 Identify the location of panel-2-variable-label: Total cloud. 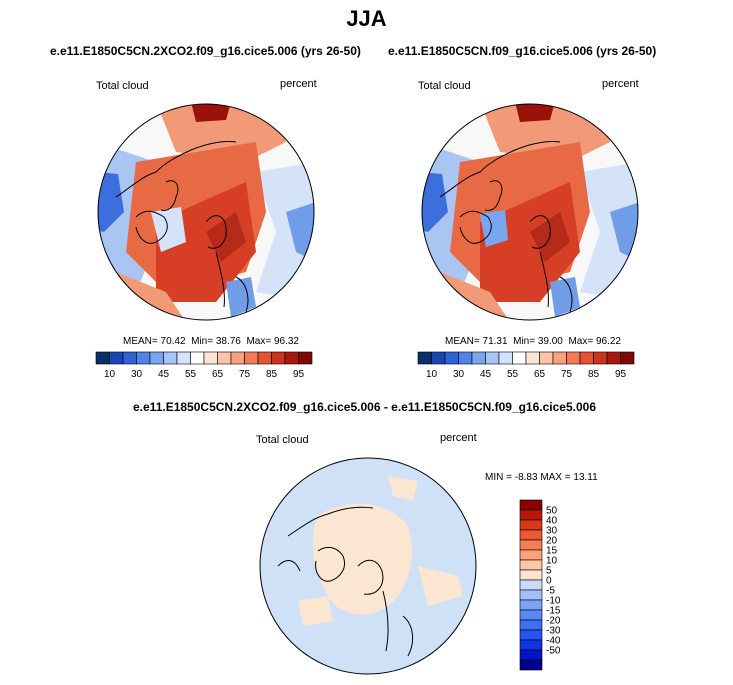
(444, 86).